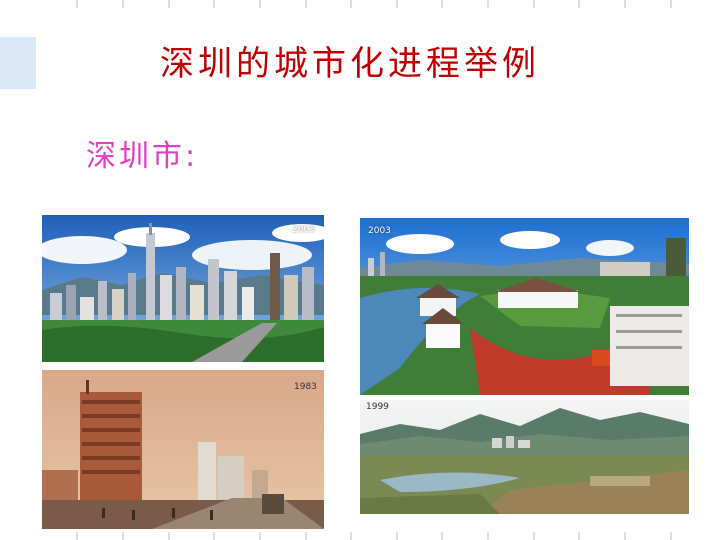 The image size is (720, 540). What do you see at coordinates (142, 156) in the screenshot?
I see `slide-subtitle: 深圳市:` at bounding box center [142, 156].